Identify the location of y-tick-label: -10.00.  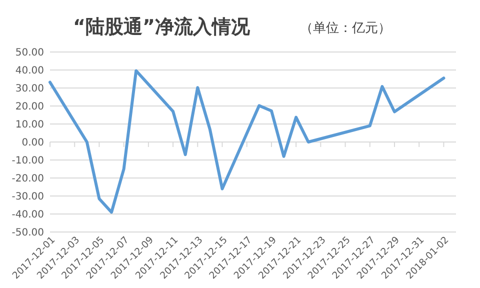
(28, 161).